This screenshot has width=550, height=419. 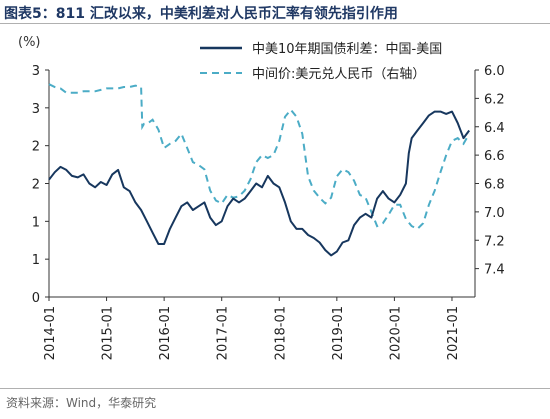 What do you see at coordinates (165, 333) in the screenshot?
I see `x-tick-label: 2016-01` at bounding box center [165, 333].